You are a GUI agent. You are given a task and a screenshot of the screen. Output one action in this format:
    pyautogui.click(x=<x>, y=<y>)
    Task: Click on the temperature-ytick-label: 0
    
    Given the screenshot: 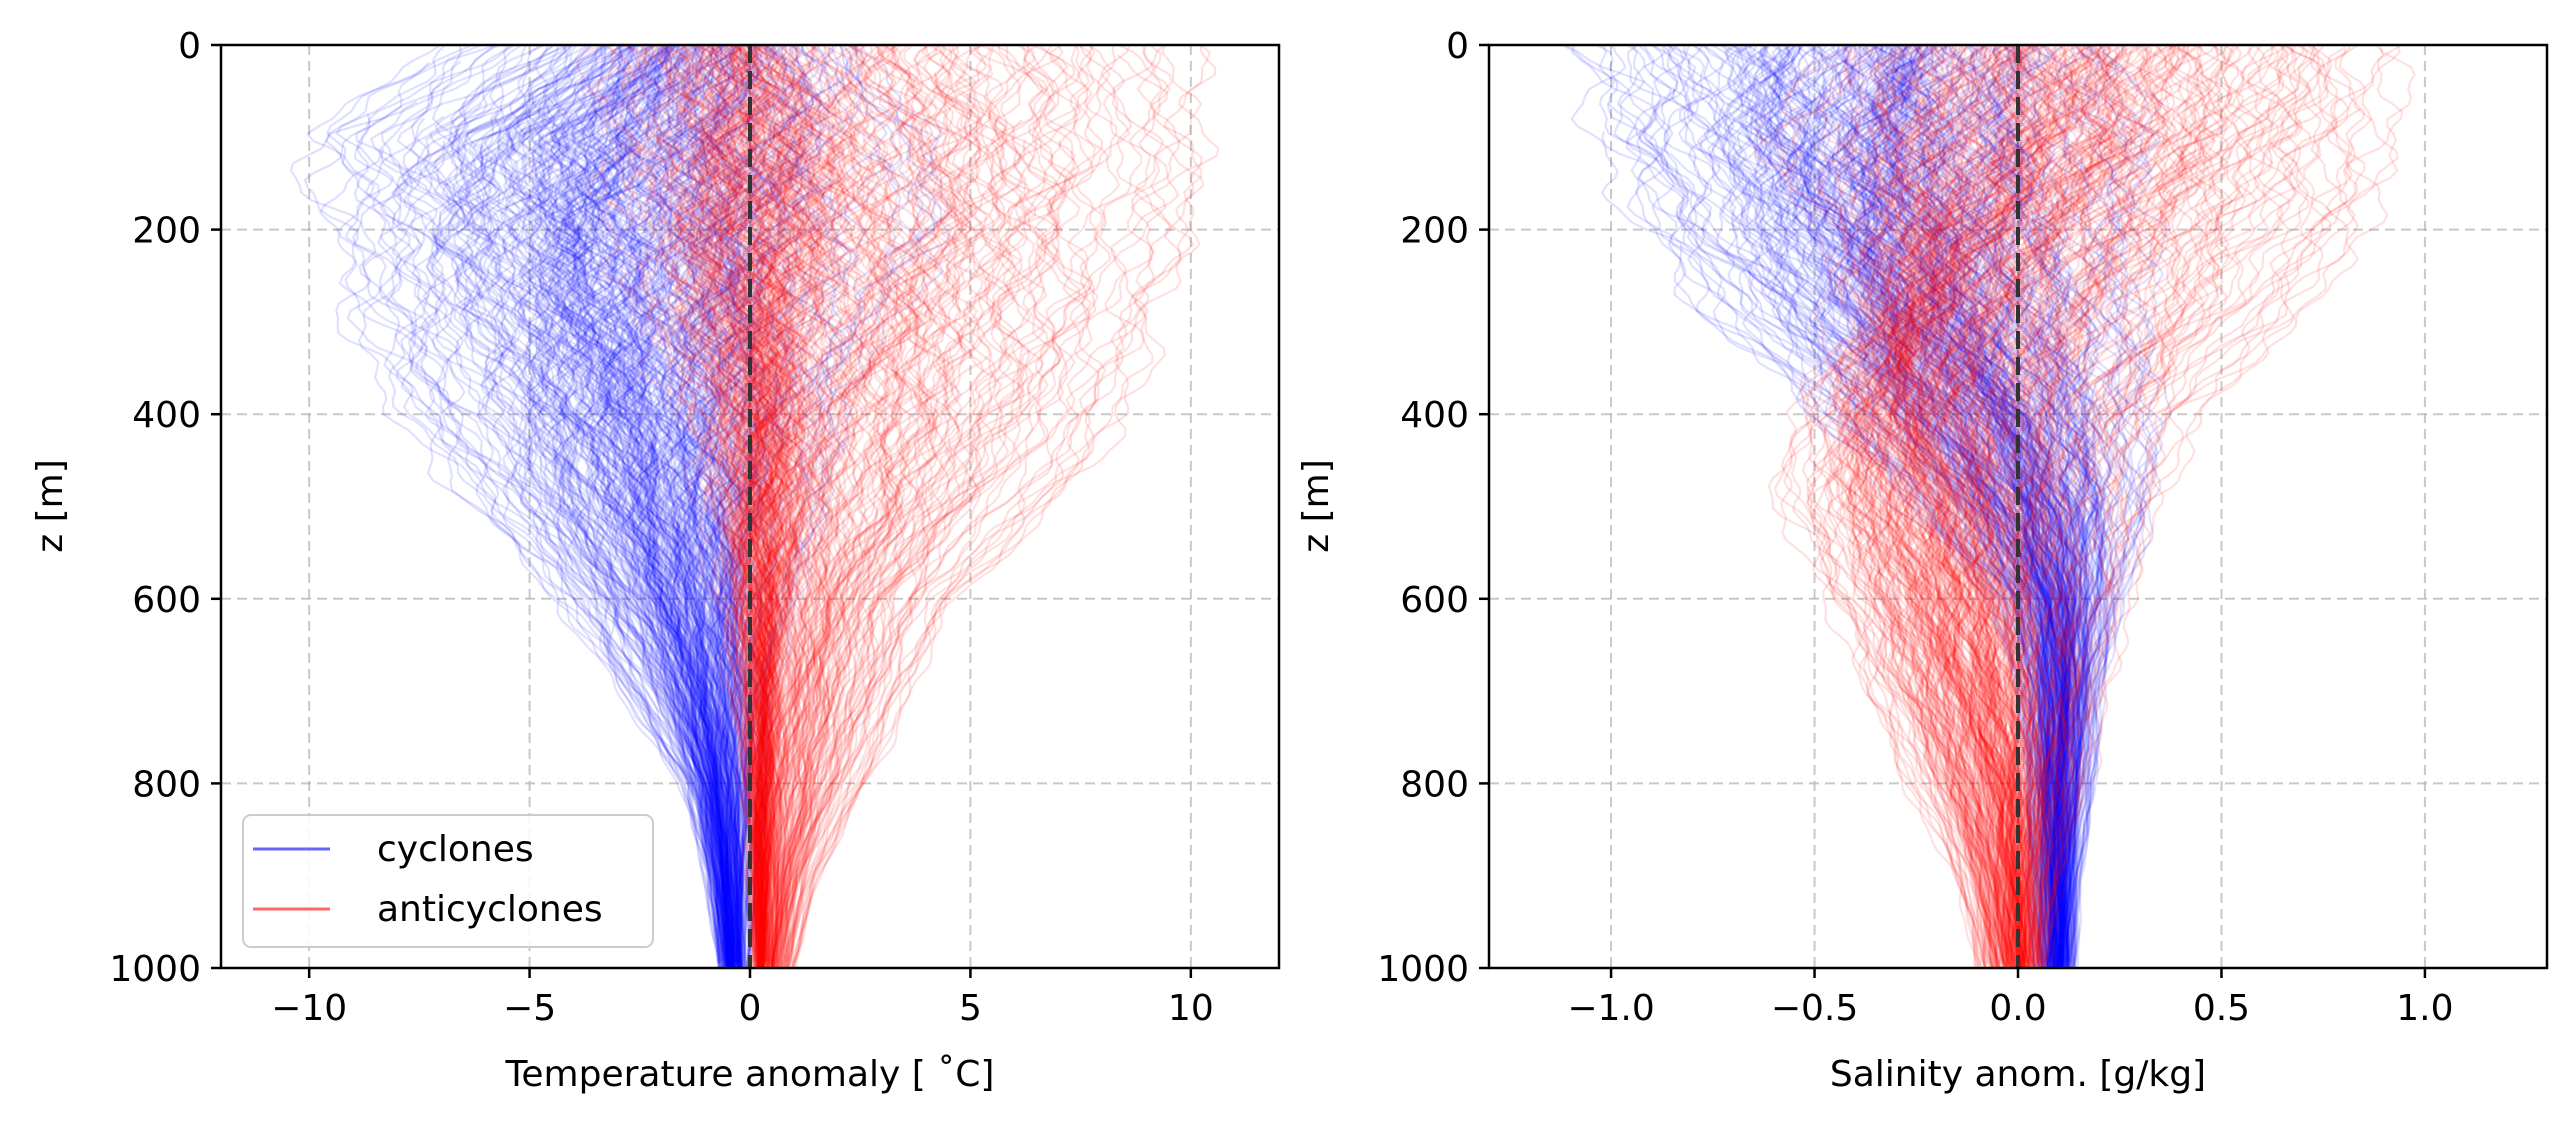 What is the action you would take?
    pyautogui.click(x=189, y=46)
    